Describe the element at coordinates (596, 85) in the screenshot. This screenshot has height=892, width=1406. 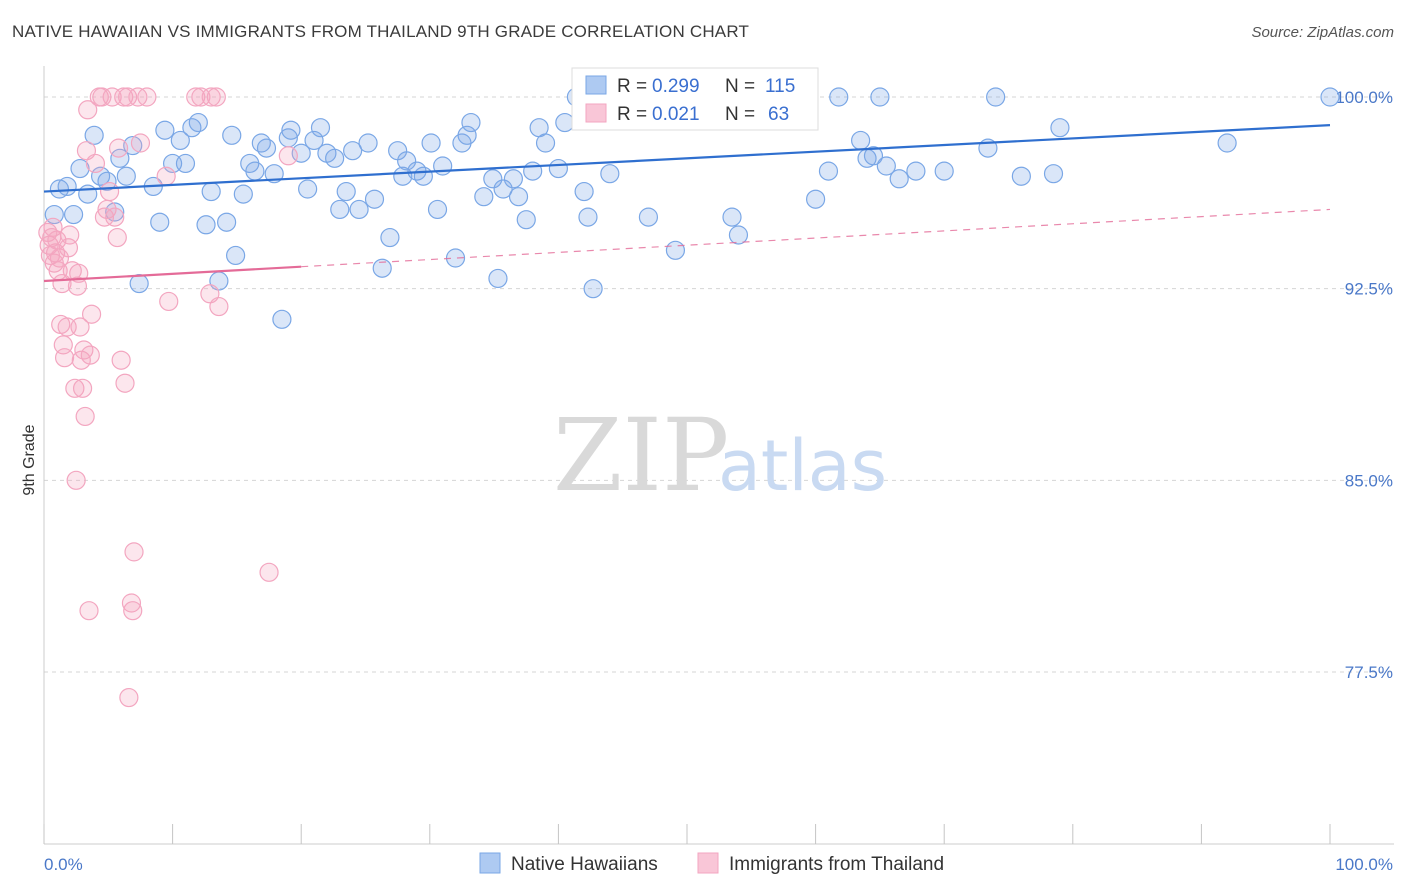
I see `legend-swatch-blue` at that location.